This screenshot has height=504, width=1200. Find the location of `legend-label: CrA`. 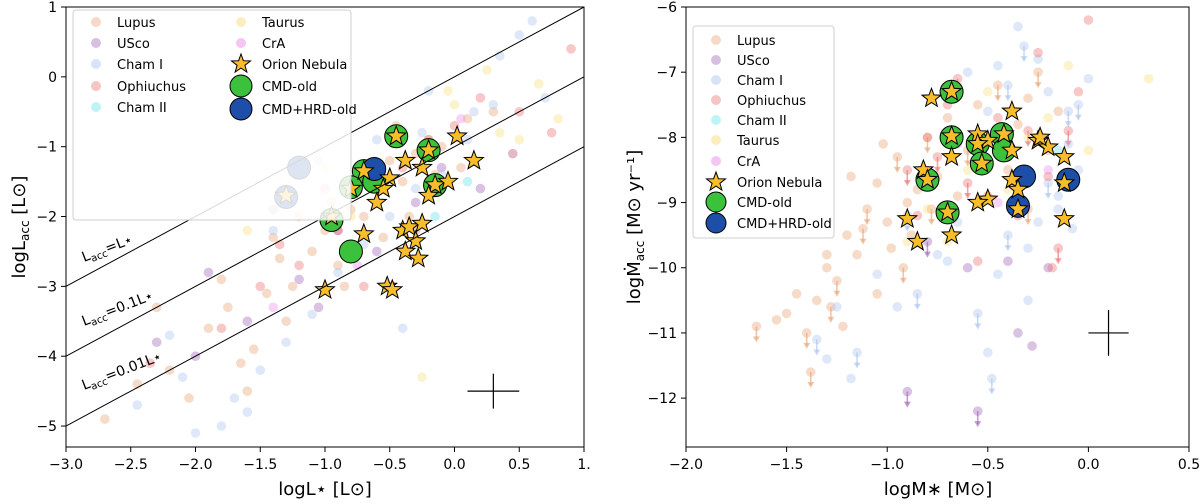

legend-label: CrA is located at coordinates (748, 162).